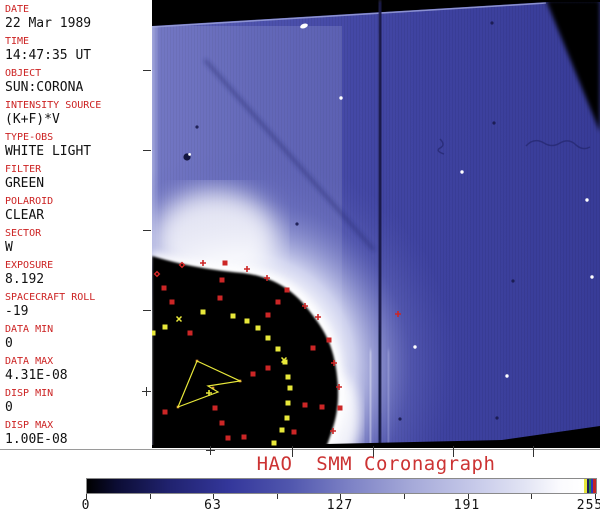 This screenshot has width=600, height=512. What do you see at coordinates (341, 486) in the screenshot?
I see `colorbar` at bounding box center [341, 486].